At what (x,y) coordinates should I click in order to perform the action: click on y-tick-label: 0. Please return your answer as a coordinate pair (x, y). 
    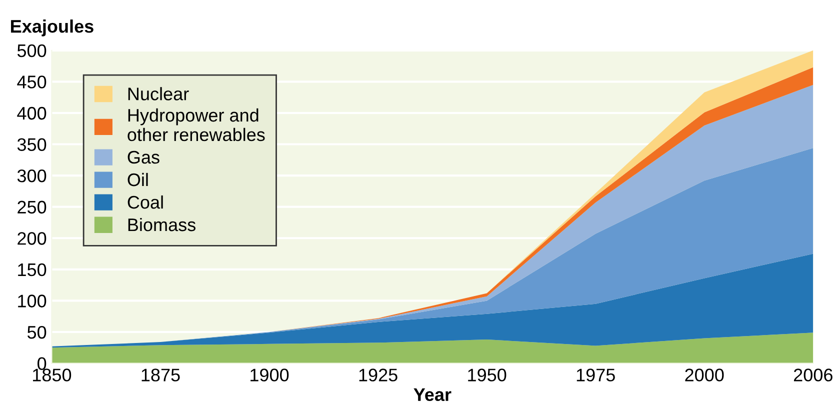
    Looking at the image, I should click on (42, 363).